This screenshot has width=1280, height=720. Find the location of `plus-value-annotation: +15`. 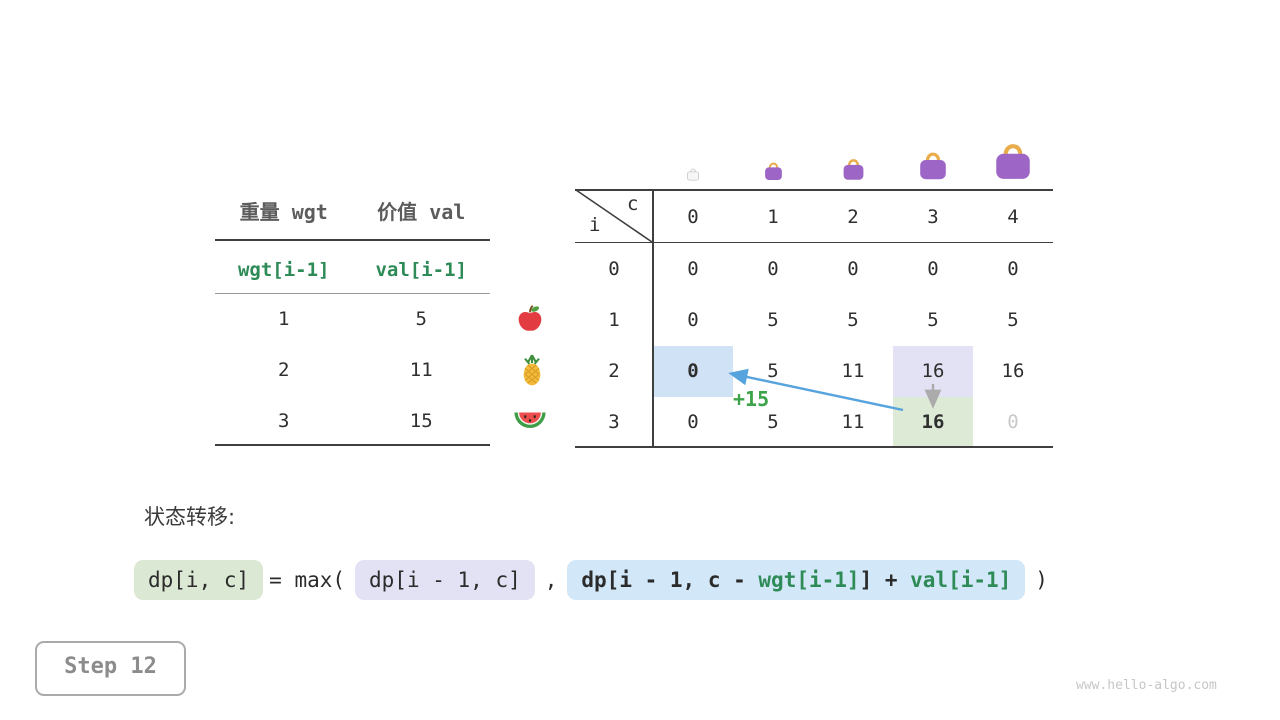

plus-value-annotation: +15 is located at coordinates (751, 399).